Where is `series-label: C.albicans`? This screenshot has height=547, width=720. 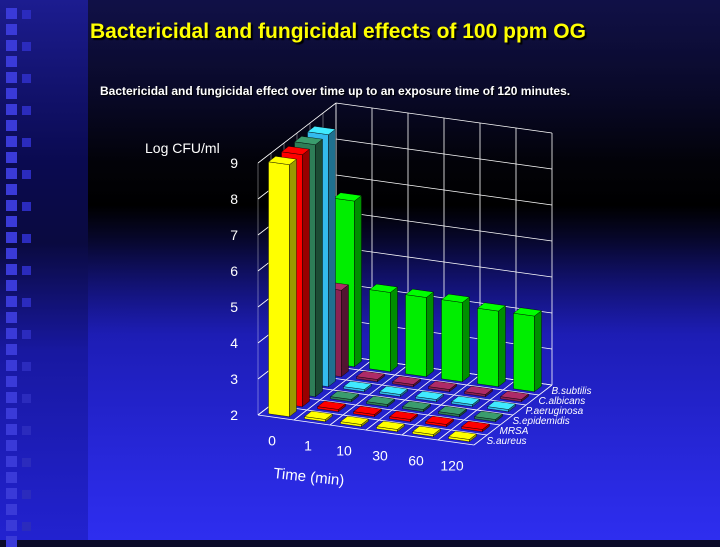
series-label: C.albicans is located at coordinates (562, 401).